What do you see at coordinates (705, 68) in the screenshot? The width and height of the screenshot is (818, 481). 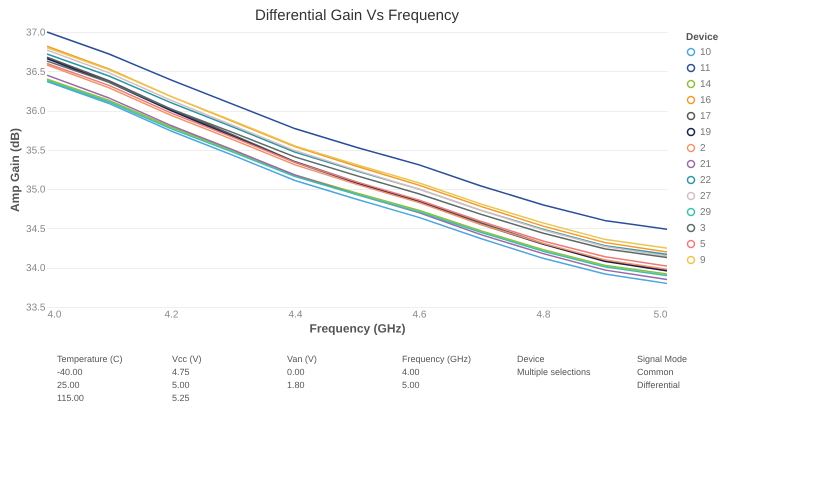 I see `legend-label: 11` at bounding box center [705, 68].